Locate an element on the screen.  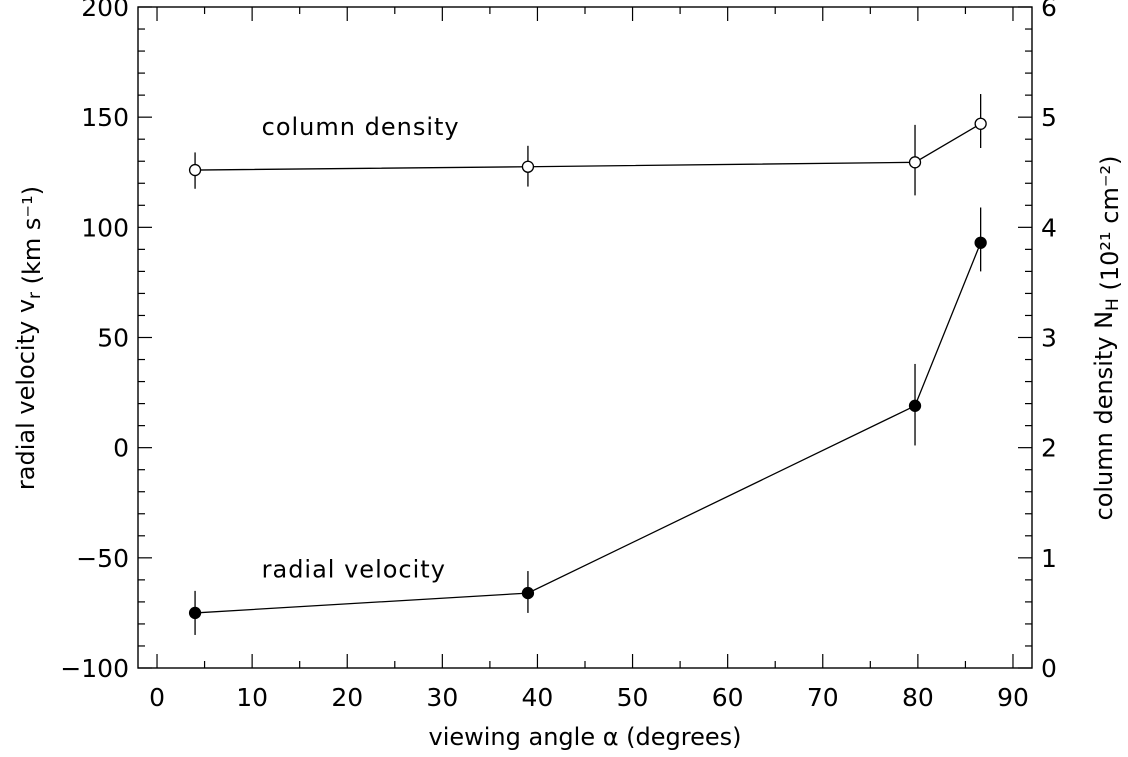
left-y-tick-label: −50 is located at coordinates (102, 558).